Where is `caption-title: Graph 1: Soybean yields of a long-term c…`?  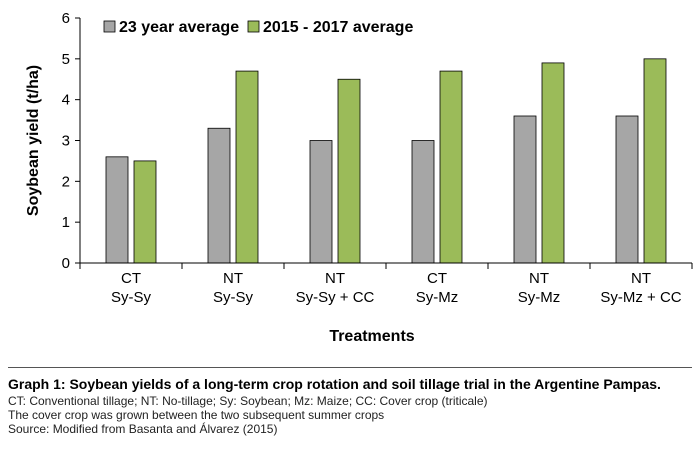
caption-title: Graph 1: Soybean yields of a long-term c… is located at coordinates (334, 384).